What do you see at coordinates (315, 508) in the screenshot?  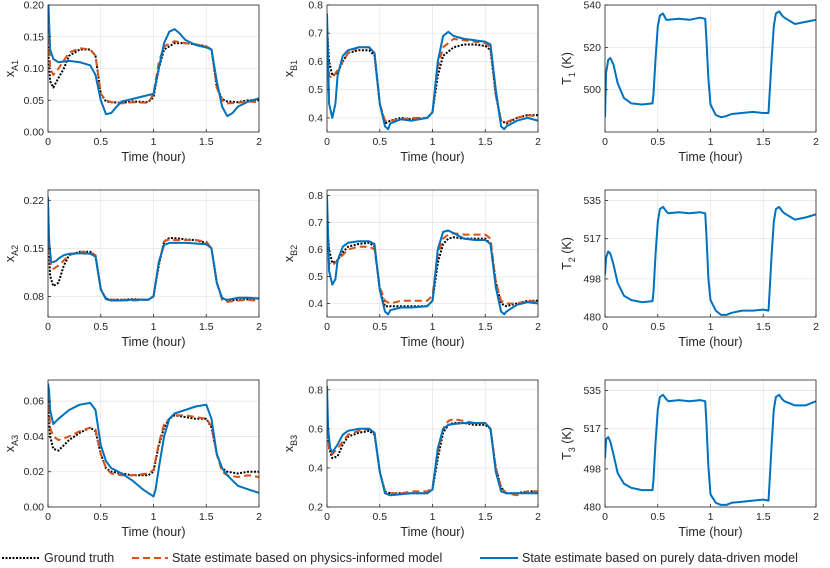 I see `y-tick-label: 0.2` at bounding box center [315, 508].